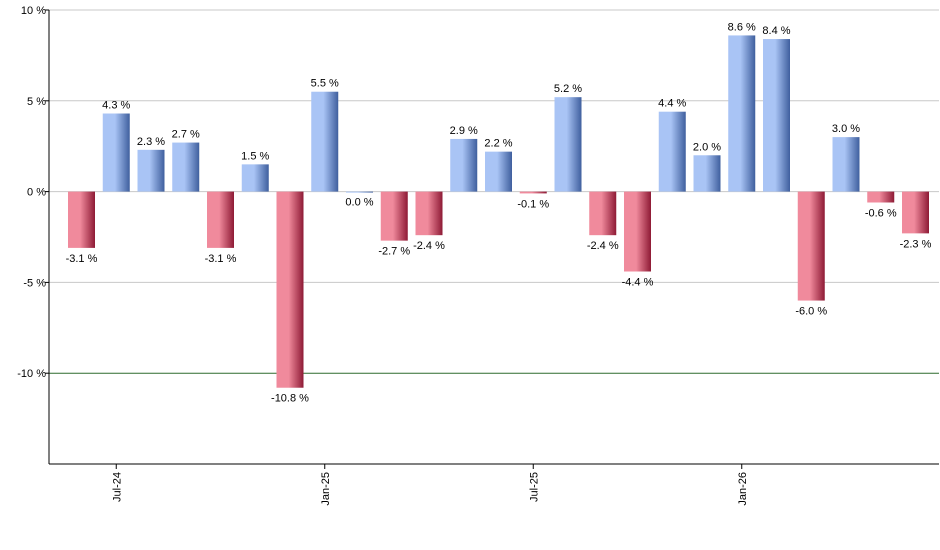  Describe the element at coordinates (464, 131) in the screenshot. I see `data-label: 2.9 %` at that location.